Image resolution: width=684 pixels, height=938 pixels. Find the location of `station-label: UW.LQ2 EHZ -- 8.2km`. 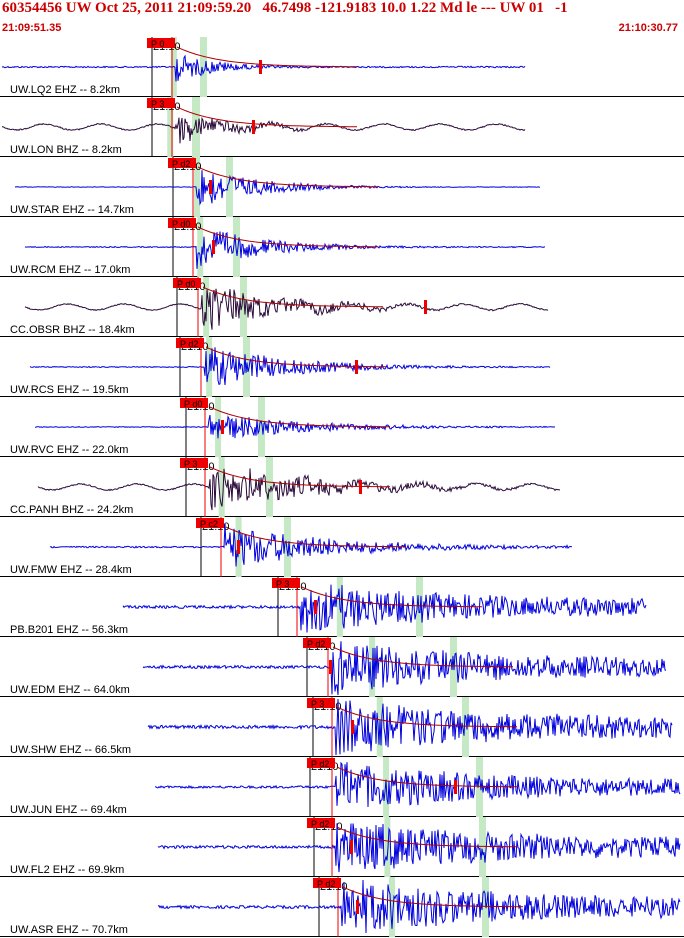

station-label: UW.LQ2 EHZ -- 8.2km is located at coordinates (65, 90).